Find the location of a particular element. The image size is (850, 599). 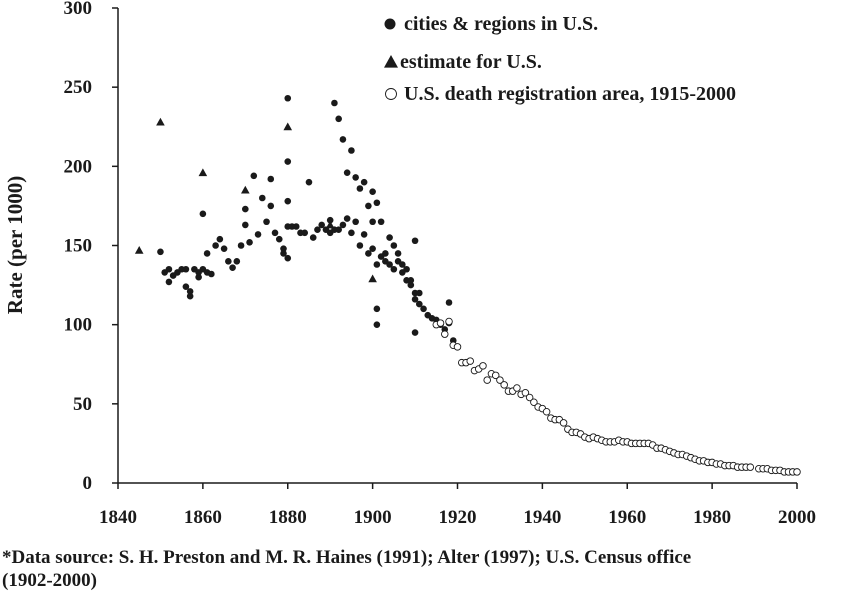

footnote-line-2: (1902-2000) is located at coordinates (49, 580).